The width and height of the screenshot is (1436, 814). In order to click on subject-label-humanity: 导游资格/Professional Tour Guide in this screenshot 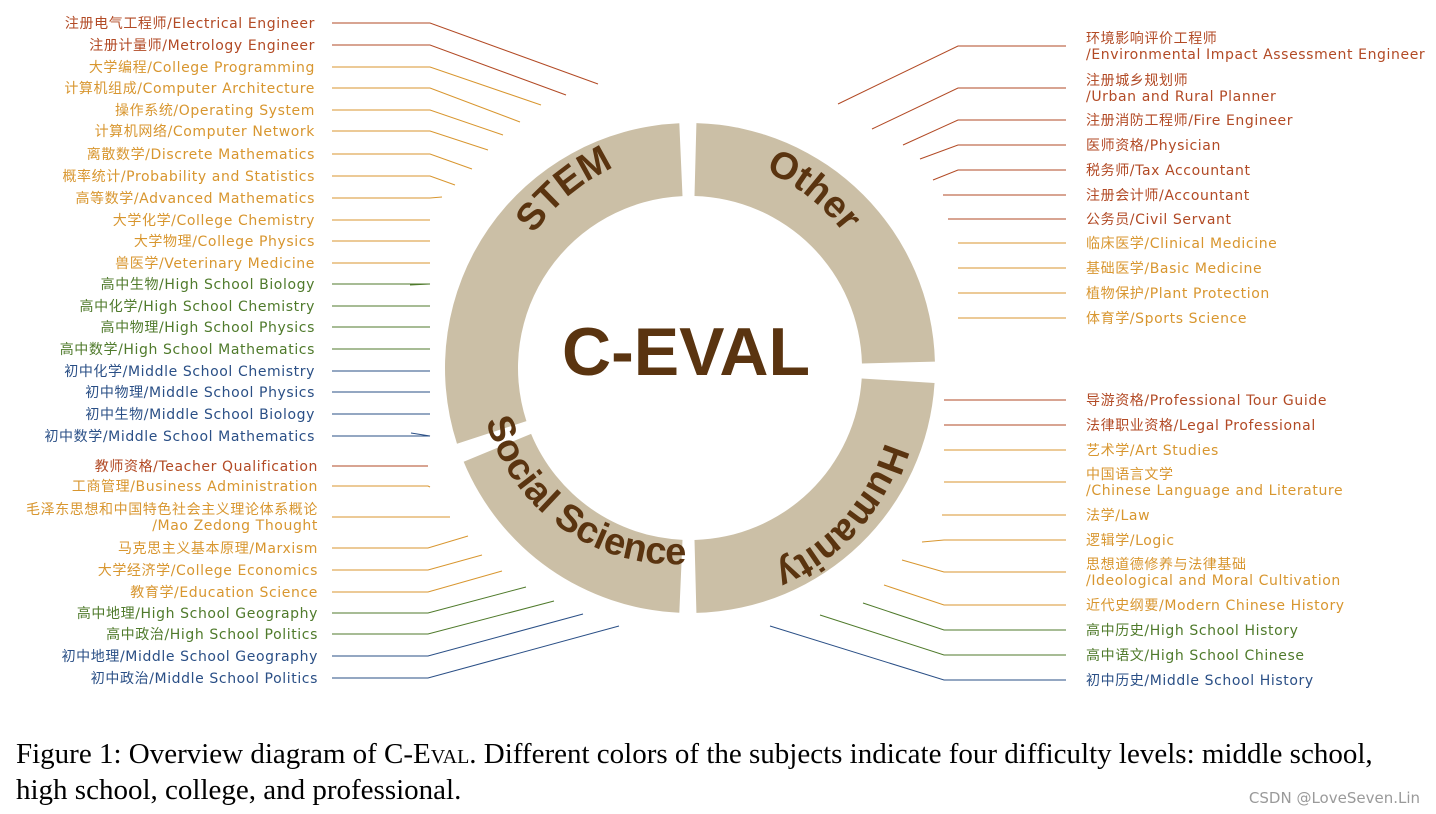, I will do `click(1206, 401)`.